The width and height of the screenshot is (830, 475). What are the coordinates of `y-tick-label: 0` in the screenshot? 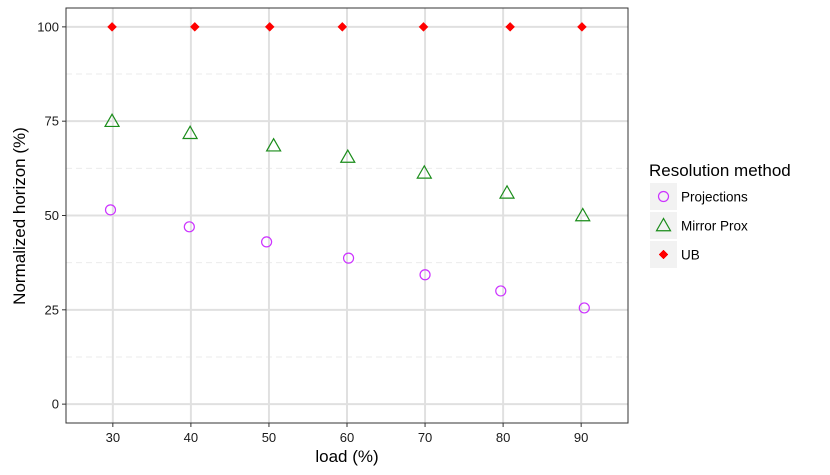 It's located at (55, 404).